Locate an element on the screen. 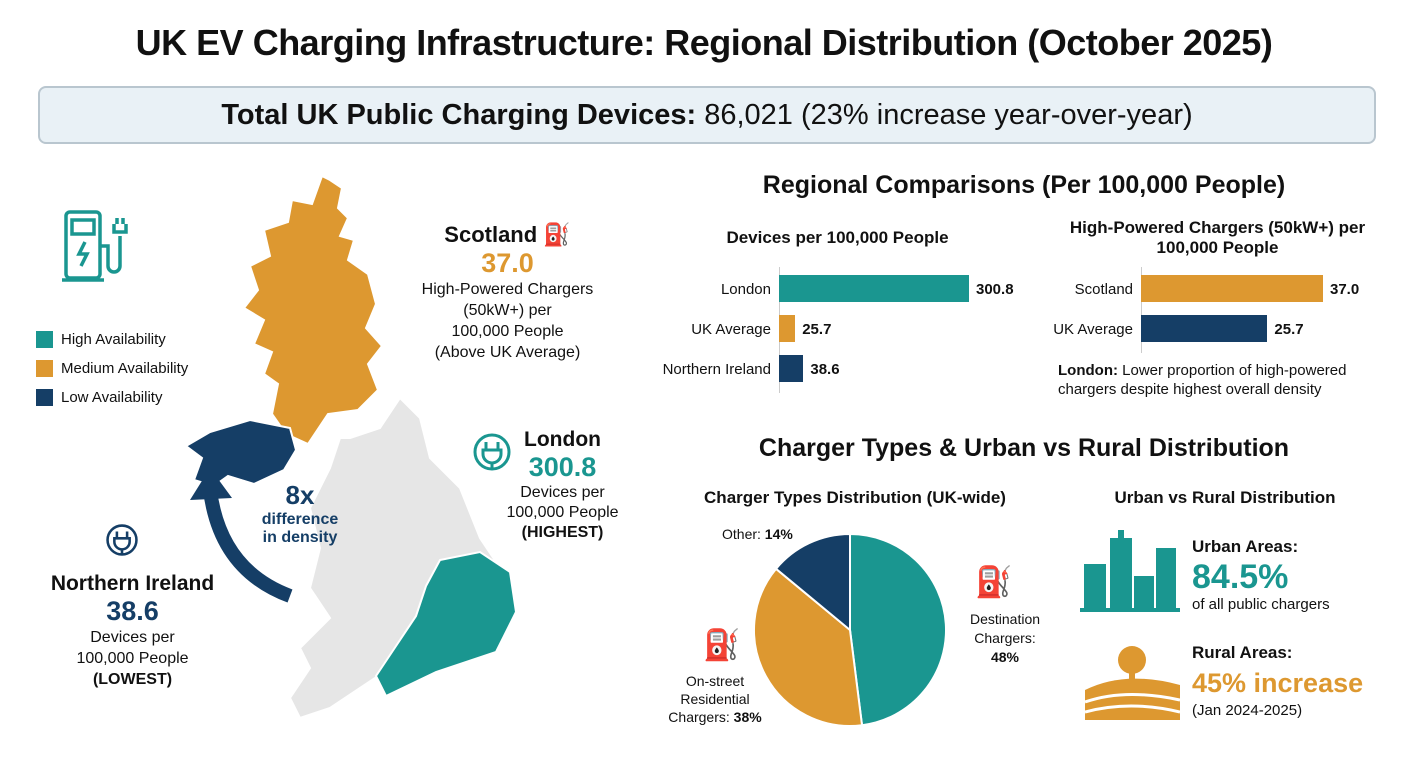 The height and width of the screenshot is (768, 1408). legend-low: Low Availability is located at coordinates (99, 397).